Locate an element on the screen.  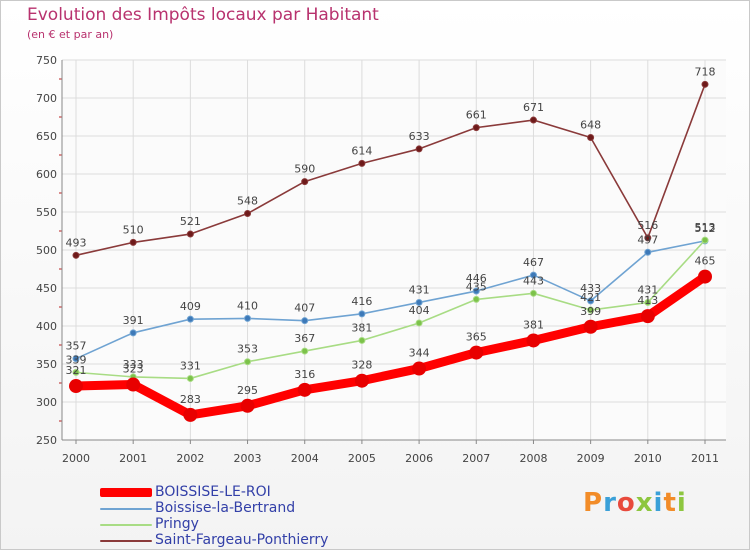
logo-letter: x is located at coordinates (644, 503).